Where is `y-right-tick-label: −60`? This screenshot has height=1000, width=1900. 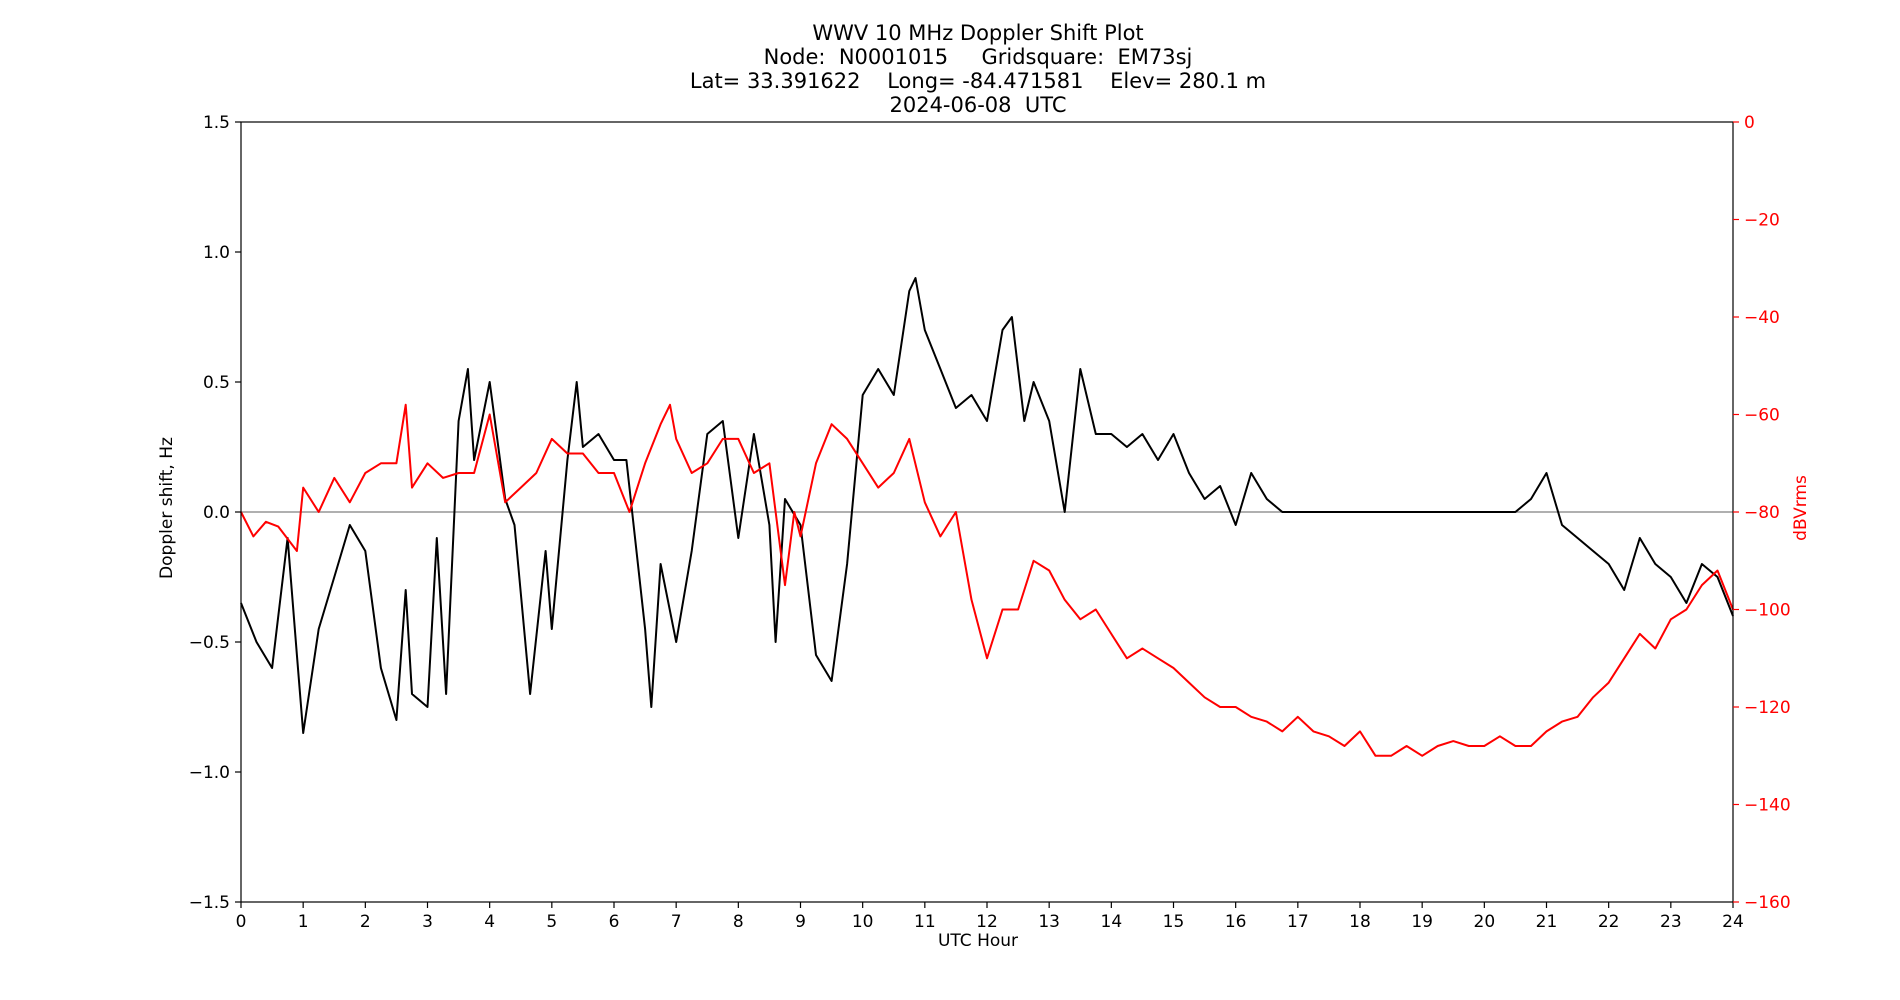
y-right-tick-label: −60 is located at coordinates (1762, 416).